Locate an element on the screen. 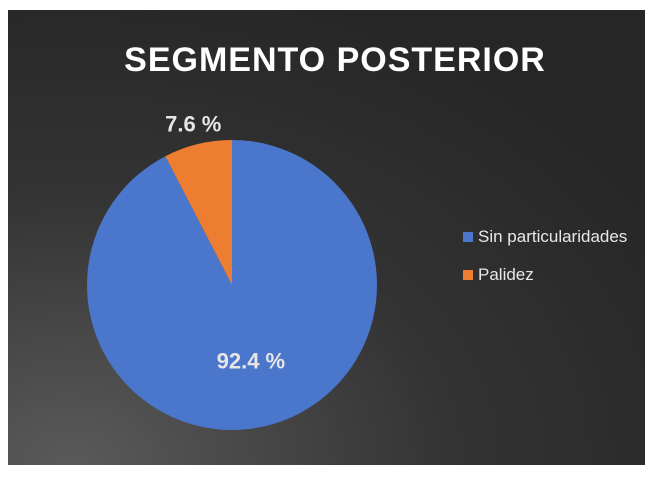 This screenshot has width=655, height=477. legend-item: Palidez is located at coordinates (553, 275).